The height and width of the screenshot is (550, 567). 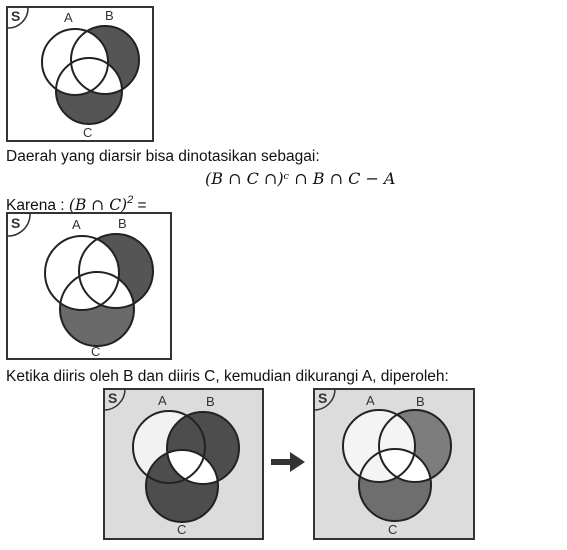 I want to click on formula-text: (B ∩ C ∩)ᶜ ∩ B ∩ C − A, so click(x=300, y=178).